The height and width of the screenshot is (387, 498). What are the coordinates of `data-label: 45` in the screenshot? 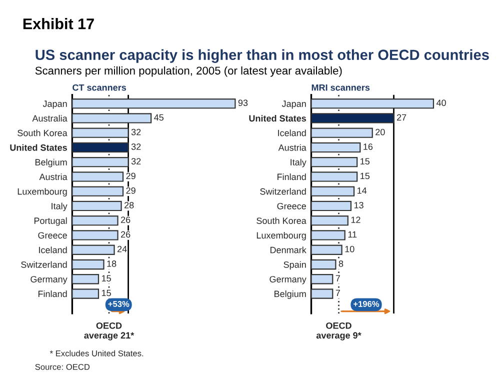 It's located at (159, 117).